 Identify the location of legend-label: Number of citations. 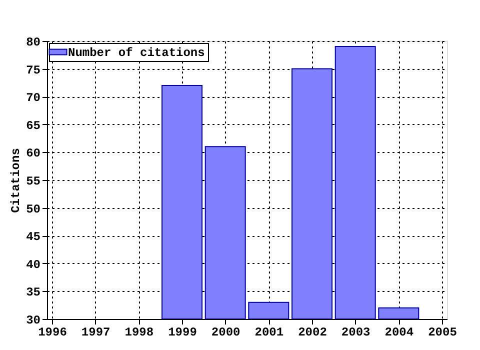
(136, 53).